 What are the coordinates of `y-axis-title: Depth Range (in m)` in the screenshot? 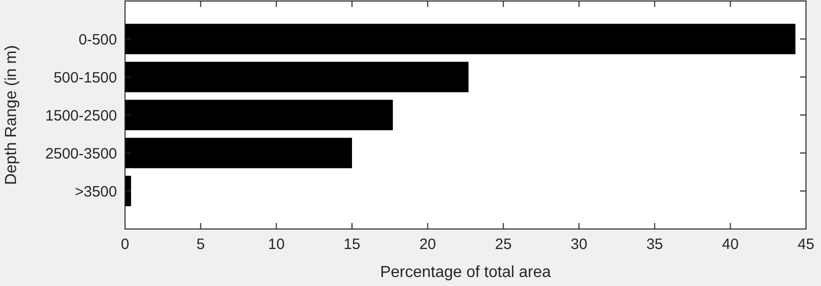 It's located at (11, 115).